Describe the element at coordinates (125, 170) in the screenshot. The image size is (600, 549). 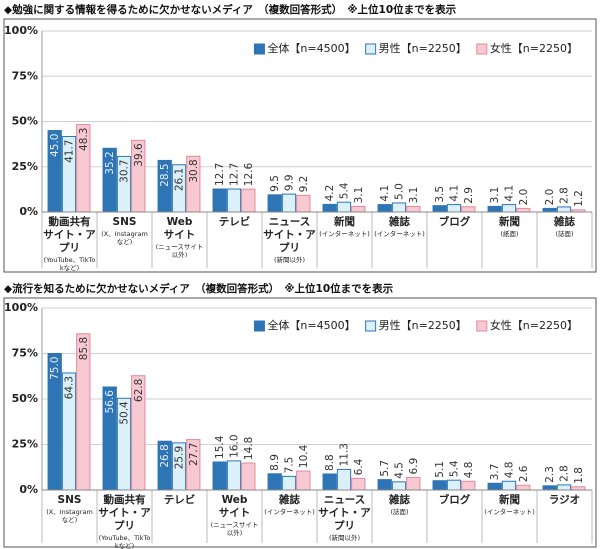
I see `value-label: 30.7` at that location.